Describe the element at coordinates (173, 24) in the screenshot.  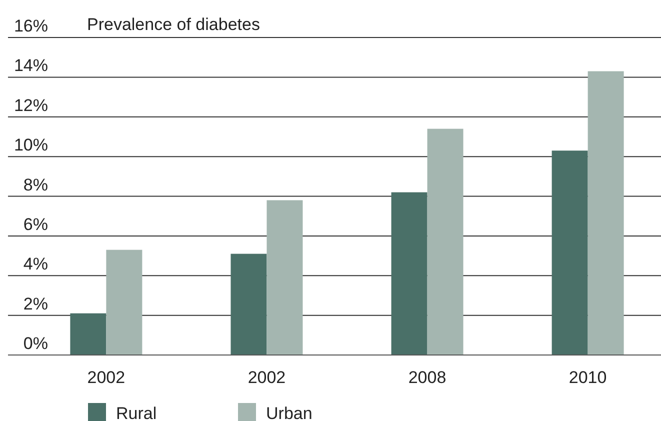
I see `chart-title: Prevalence of diabetes` at that location.